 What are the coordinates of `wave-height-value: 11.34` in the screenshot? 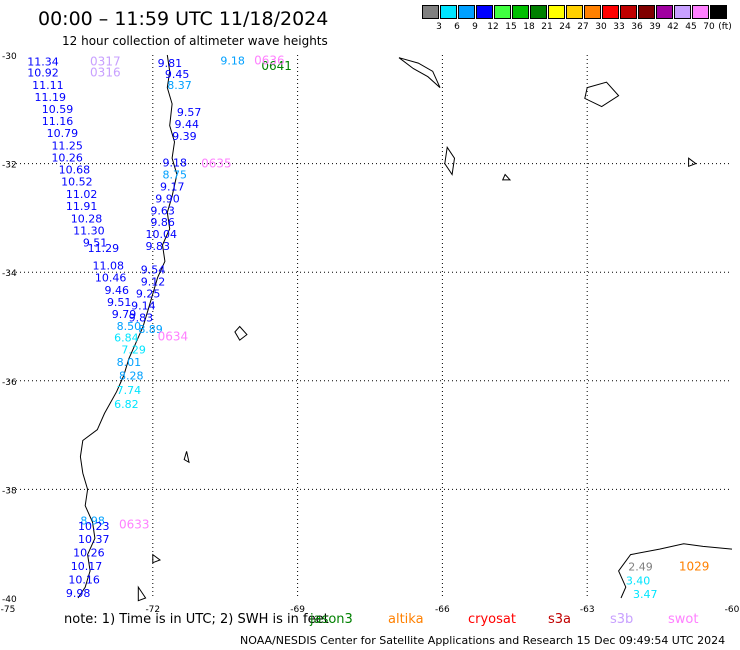 It's located at (43, 62).